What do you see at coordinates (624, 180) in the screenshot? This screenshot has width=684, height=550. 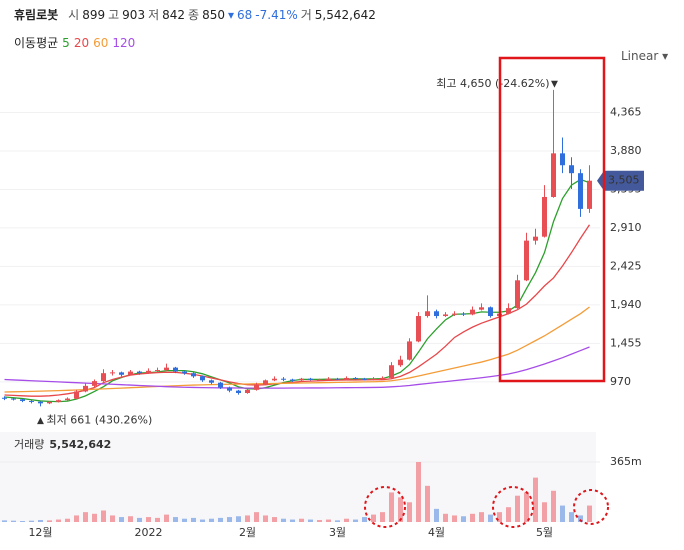 I see `price-tag-label: 3,505` at bounding box center [624, 180].